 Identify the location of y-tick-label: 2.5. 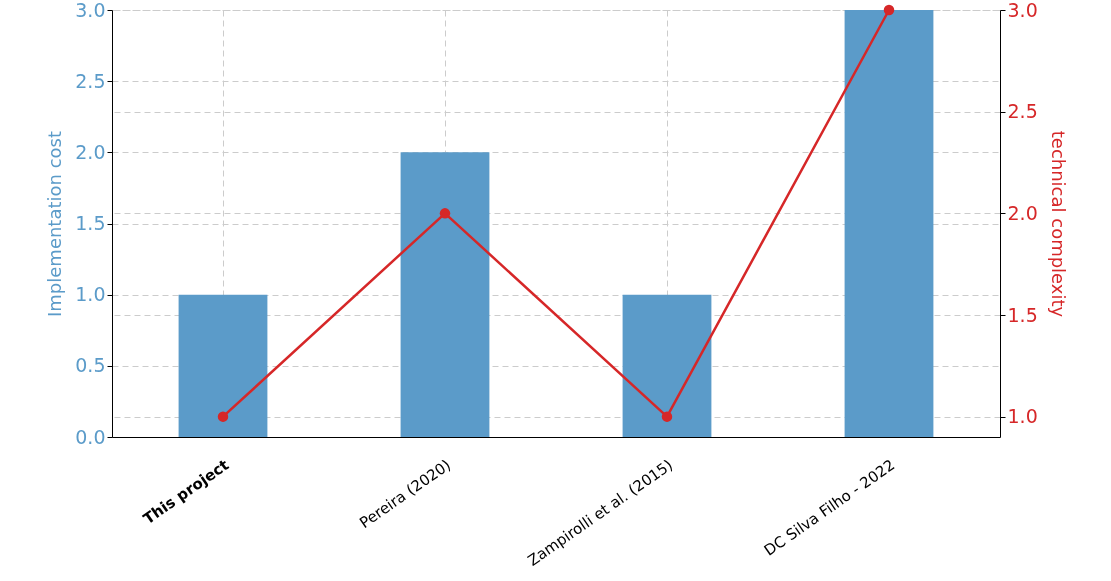
(90, 80).